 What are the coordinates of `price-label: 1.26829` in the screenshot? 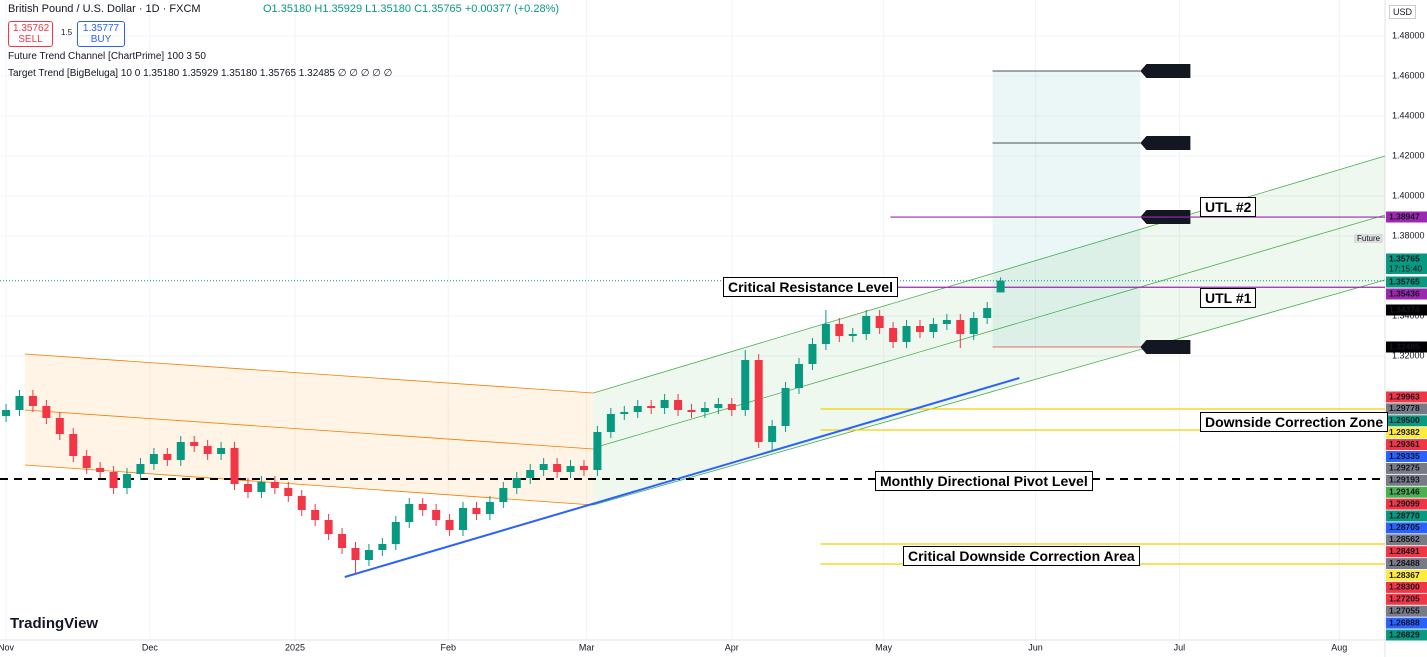 It's located at (1404, 634).